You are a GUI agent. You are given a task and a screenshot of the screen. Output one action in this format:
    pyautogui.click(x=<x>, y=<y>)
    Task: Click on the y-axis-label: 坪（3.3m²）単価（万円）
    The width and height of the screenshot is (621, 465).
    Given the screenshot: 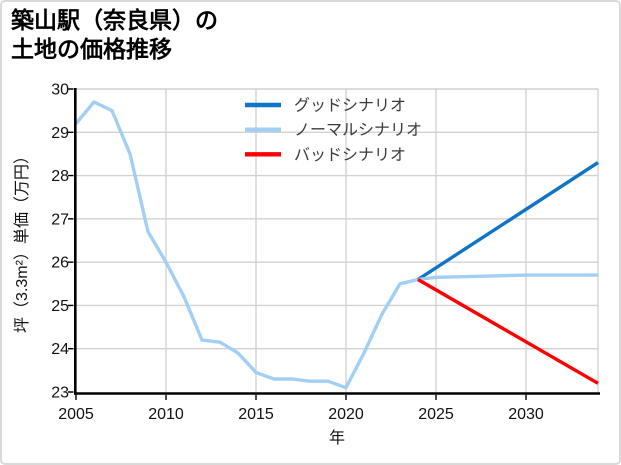 What is the action you would take?
    pyautogui.click(x=22, y=240)
    